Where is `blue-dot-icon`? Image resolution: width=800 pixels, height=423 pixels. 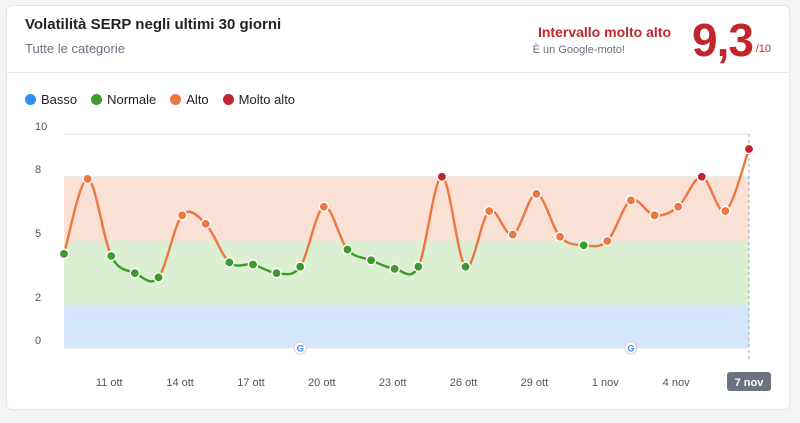
blue-dot-icon is located at coordinates (30, 99).